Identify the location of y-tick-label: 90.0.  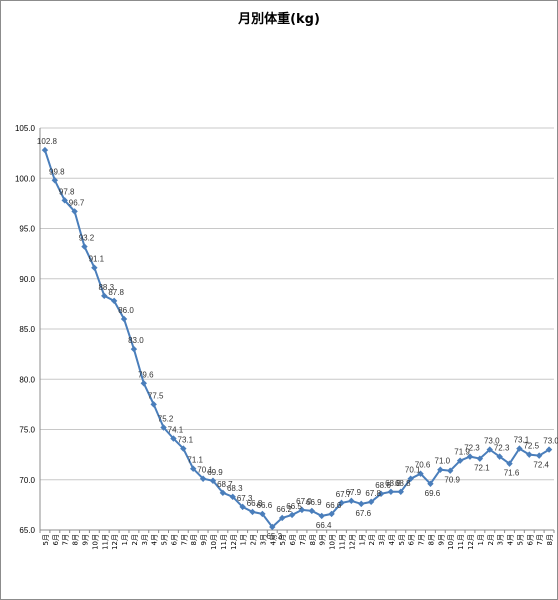
(27, 279).